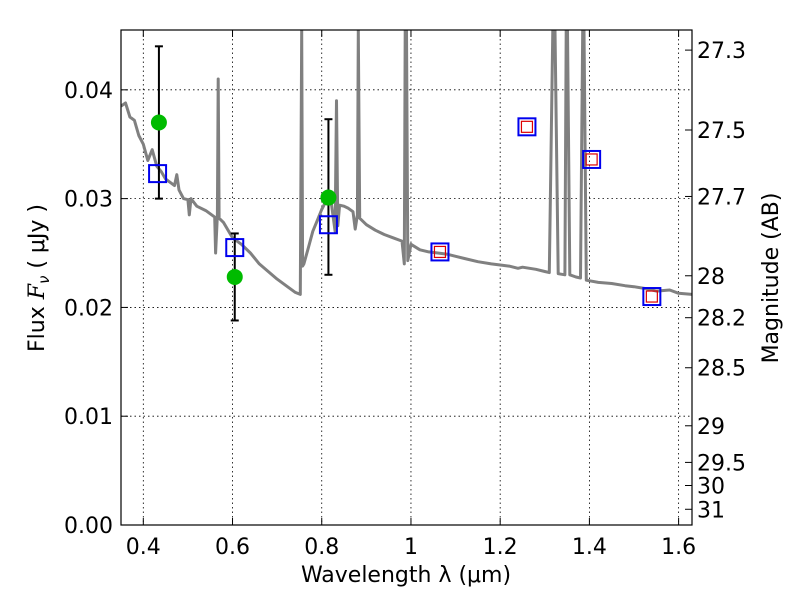  What do you see at coordinates (406, 575) in the screenshot?
I see `x-axis-label: Wavelength λ (μm)` at bounding box center [406, 575].